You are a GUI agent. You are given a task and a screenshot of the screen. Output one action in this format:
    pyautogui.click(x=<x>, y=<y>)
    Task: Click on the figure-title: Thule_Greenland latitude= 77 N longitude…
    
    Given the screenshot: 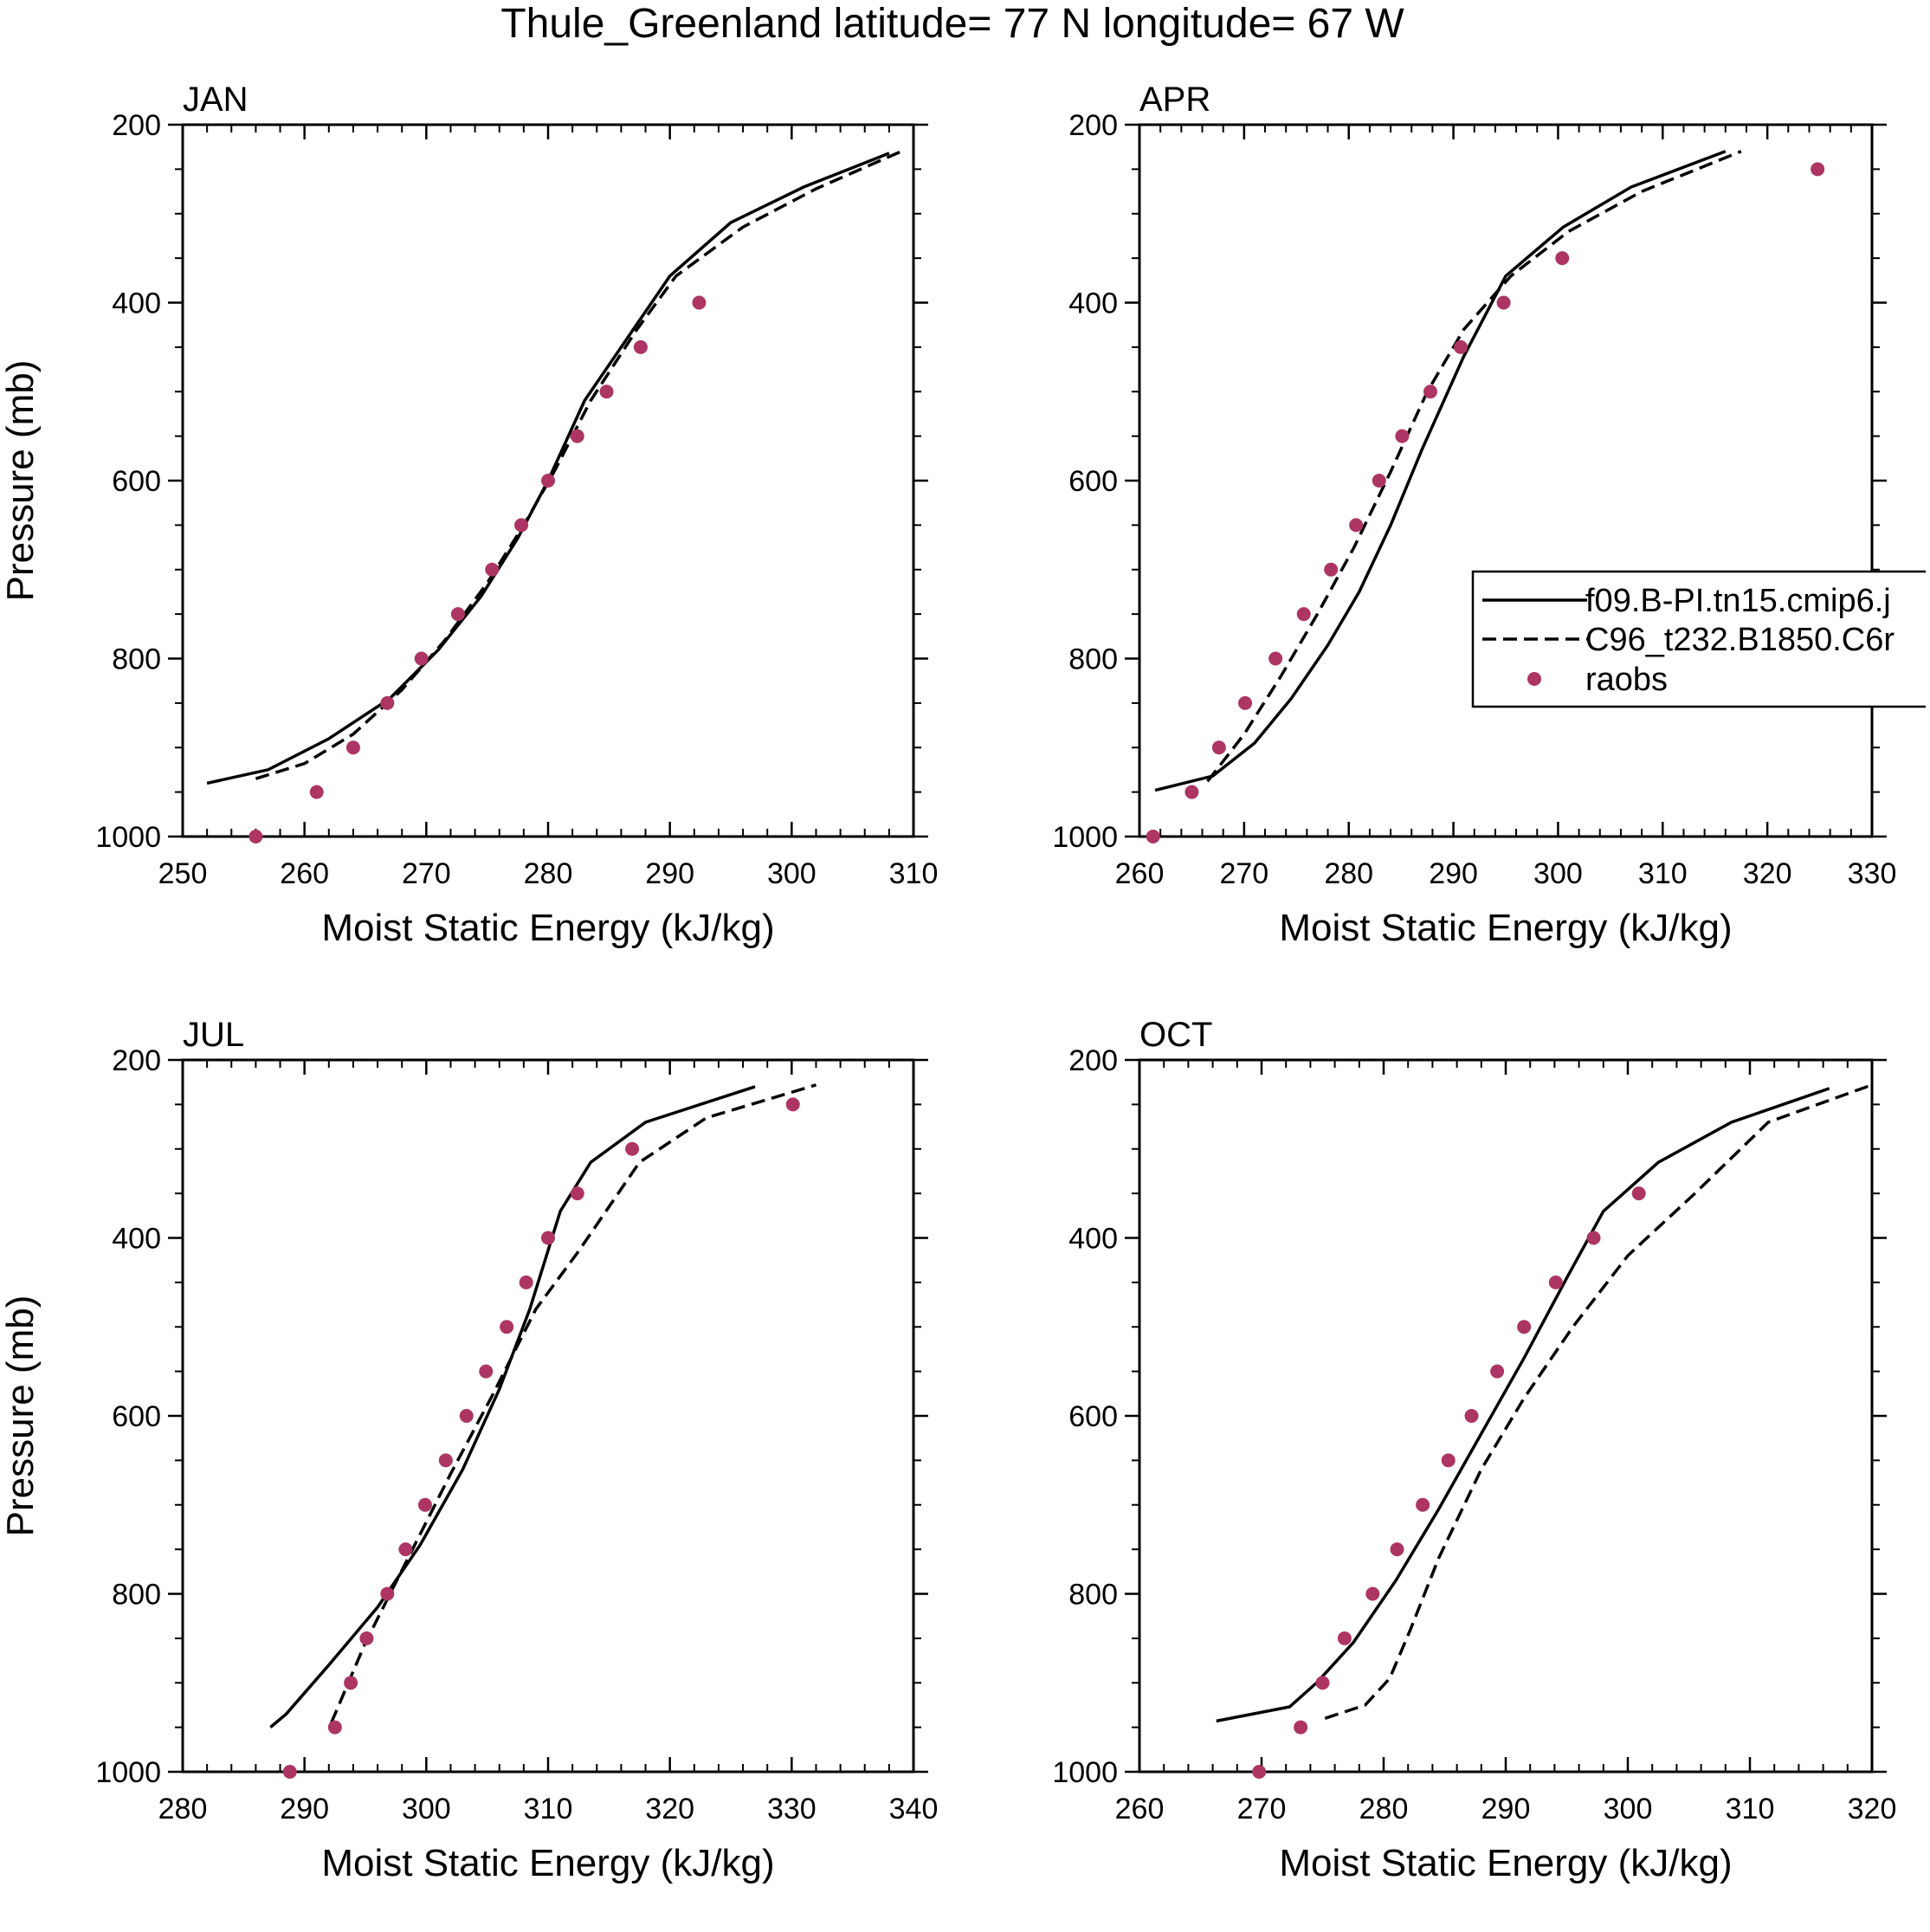 What is the action you would take?
    pyautogui.click(x=952, y=24)
    